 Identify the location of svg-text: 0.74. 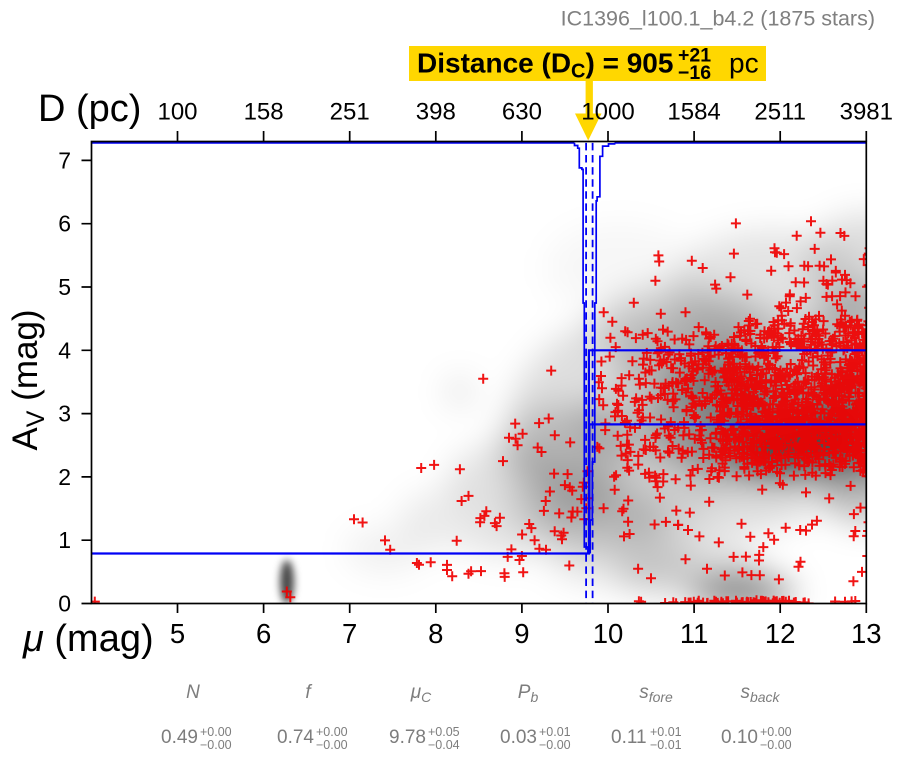
(295, 737).